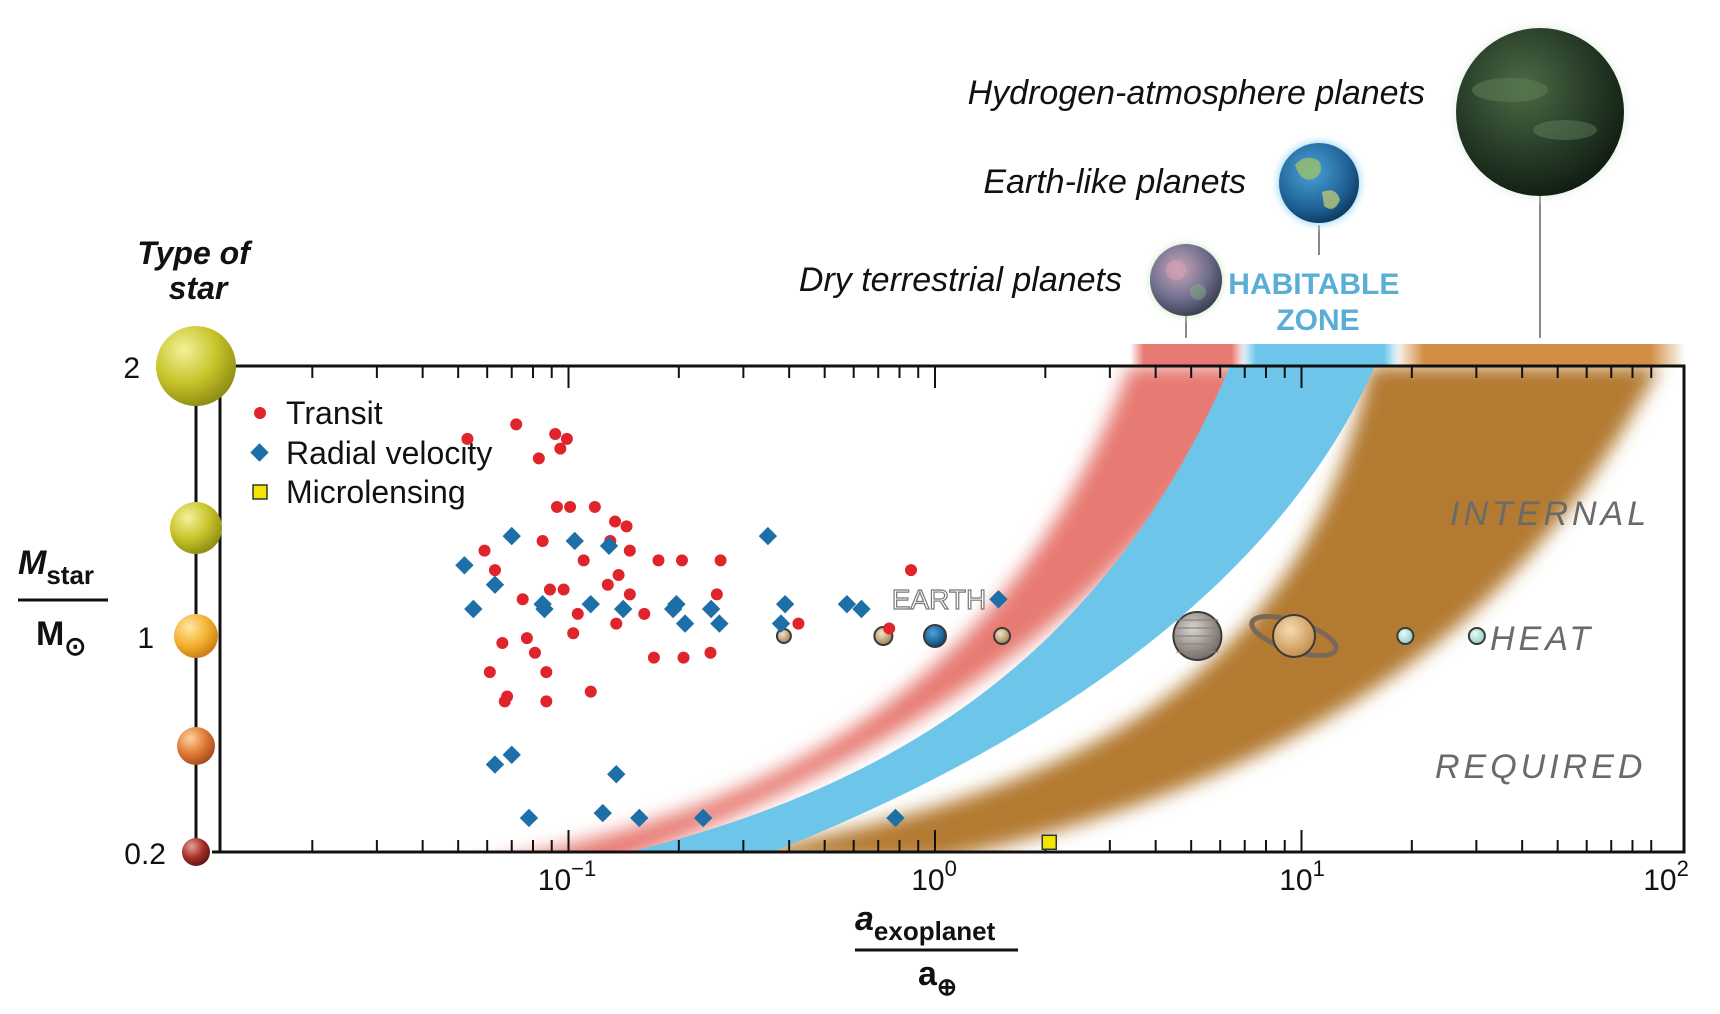  I want to click on legend-transit-marker, so click(260, 413).